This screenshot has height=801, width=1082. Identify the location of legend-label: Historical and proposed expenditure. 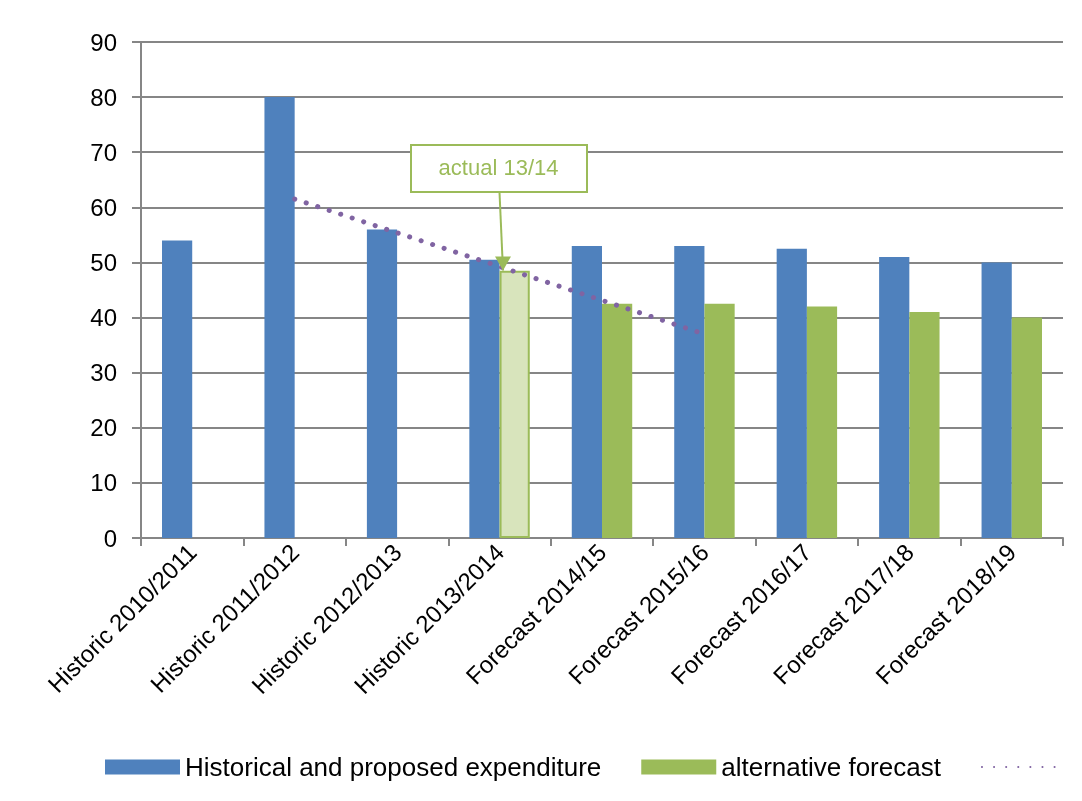
(393, 767).